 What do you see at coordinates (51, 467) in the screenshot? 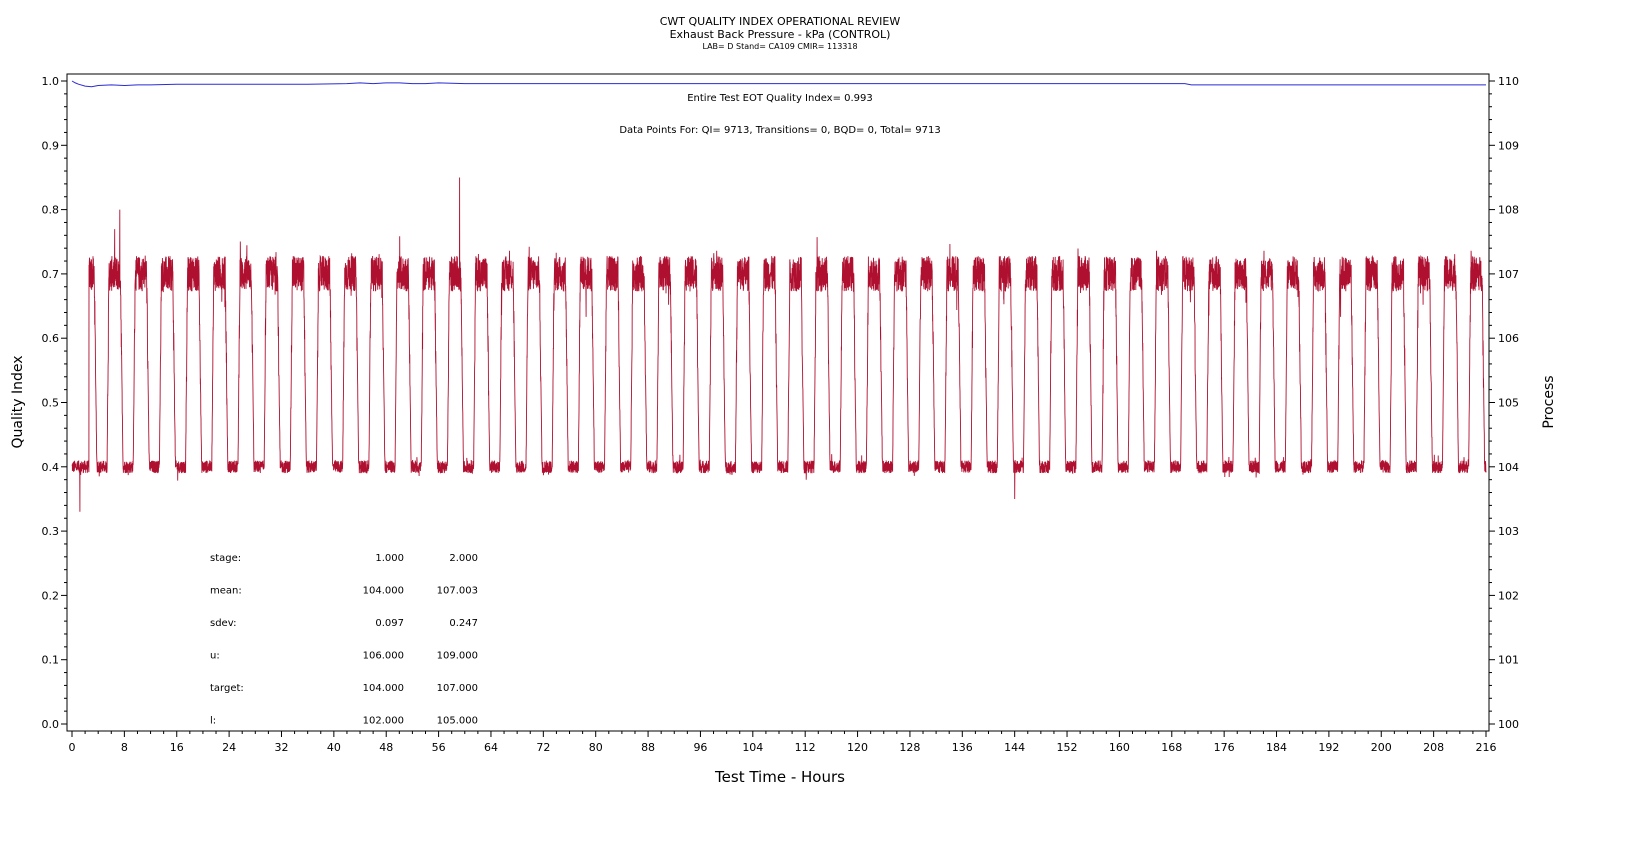
I see `y-left-tick-label: 0.4` at bounding box center [51, 467].